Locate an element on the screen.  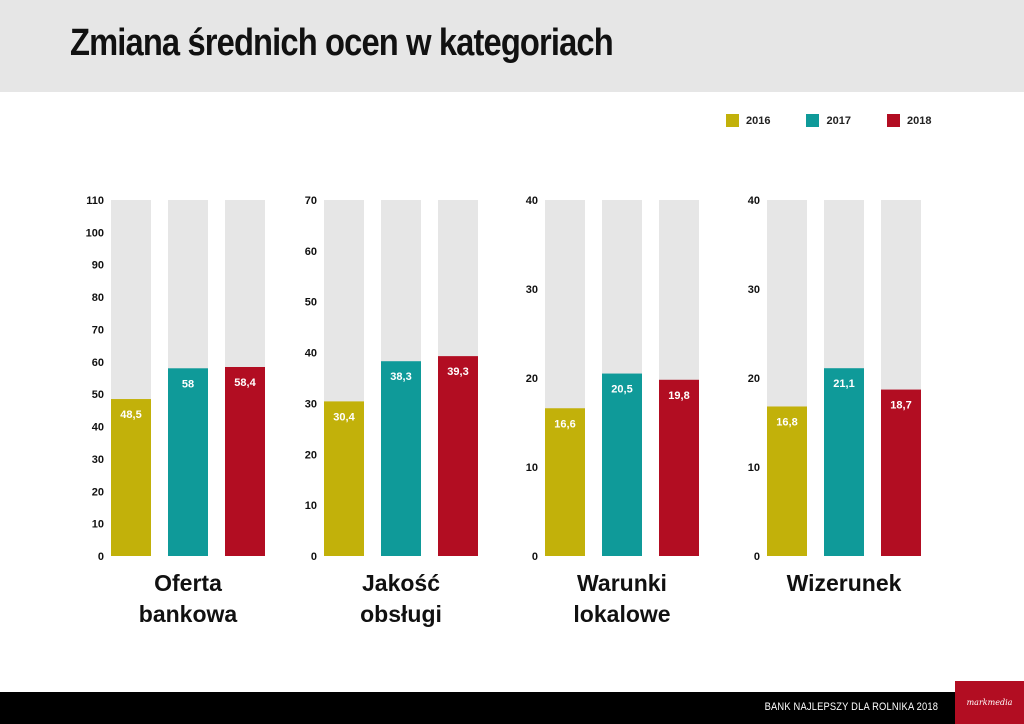
legend-label-2018: 2018 is located at coordinates (919, 120).